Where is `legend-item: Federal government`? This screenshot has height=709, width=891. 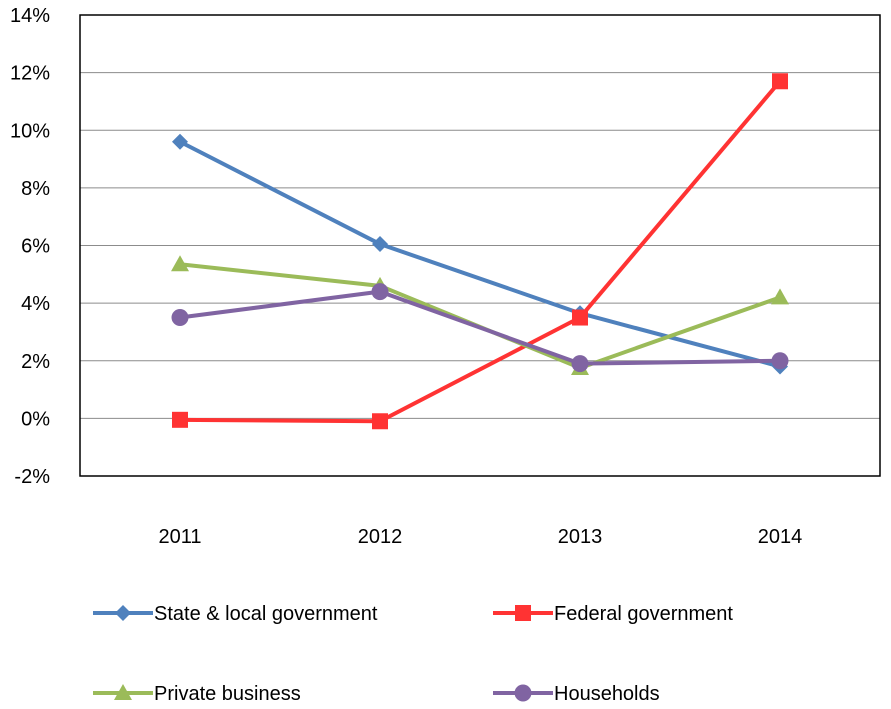 legend-item: Federal government is located at coordinates (613, 614).